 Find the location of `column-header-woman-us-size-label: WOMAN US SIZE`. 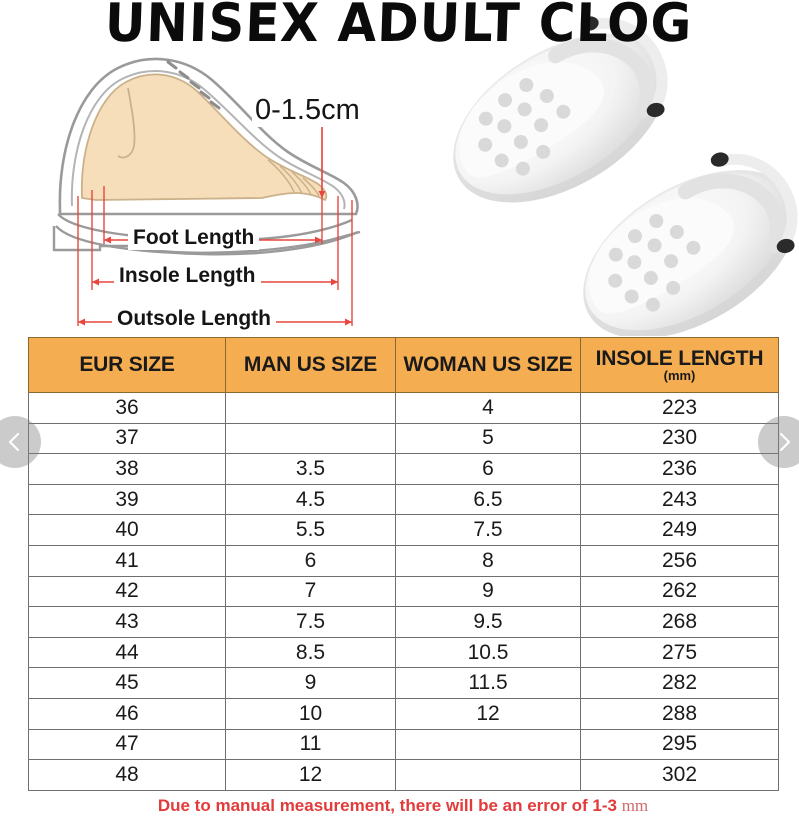

column-header-woman-us-size-label: WOMAN US SIZE is located at coordinates (488, 365).